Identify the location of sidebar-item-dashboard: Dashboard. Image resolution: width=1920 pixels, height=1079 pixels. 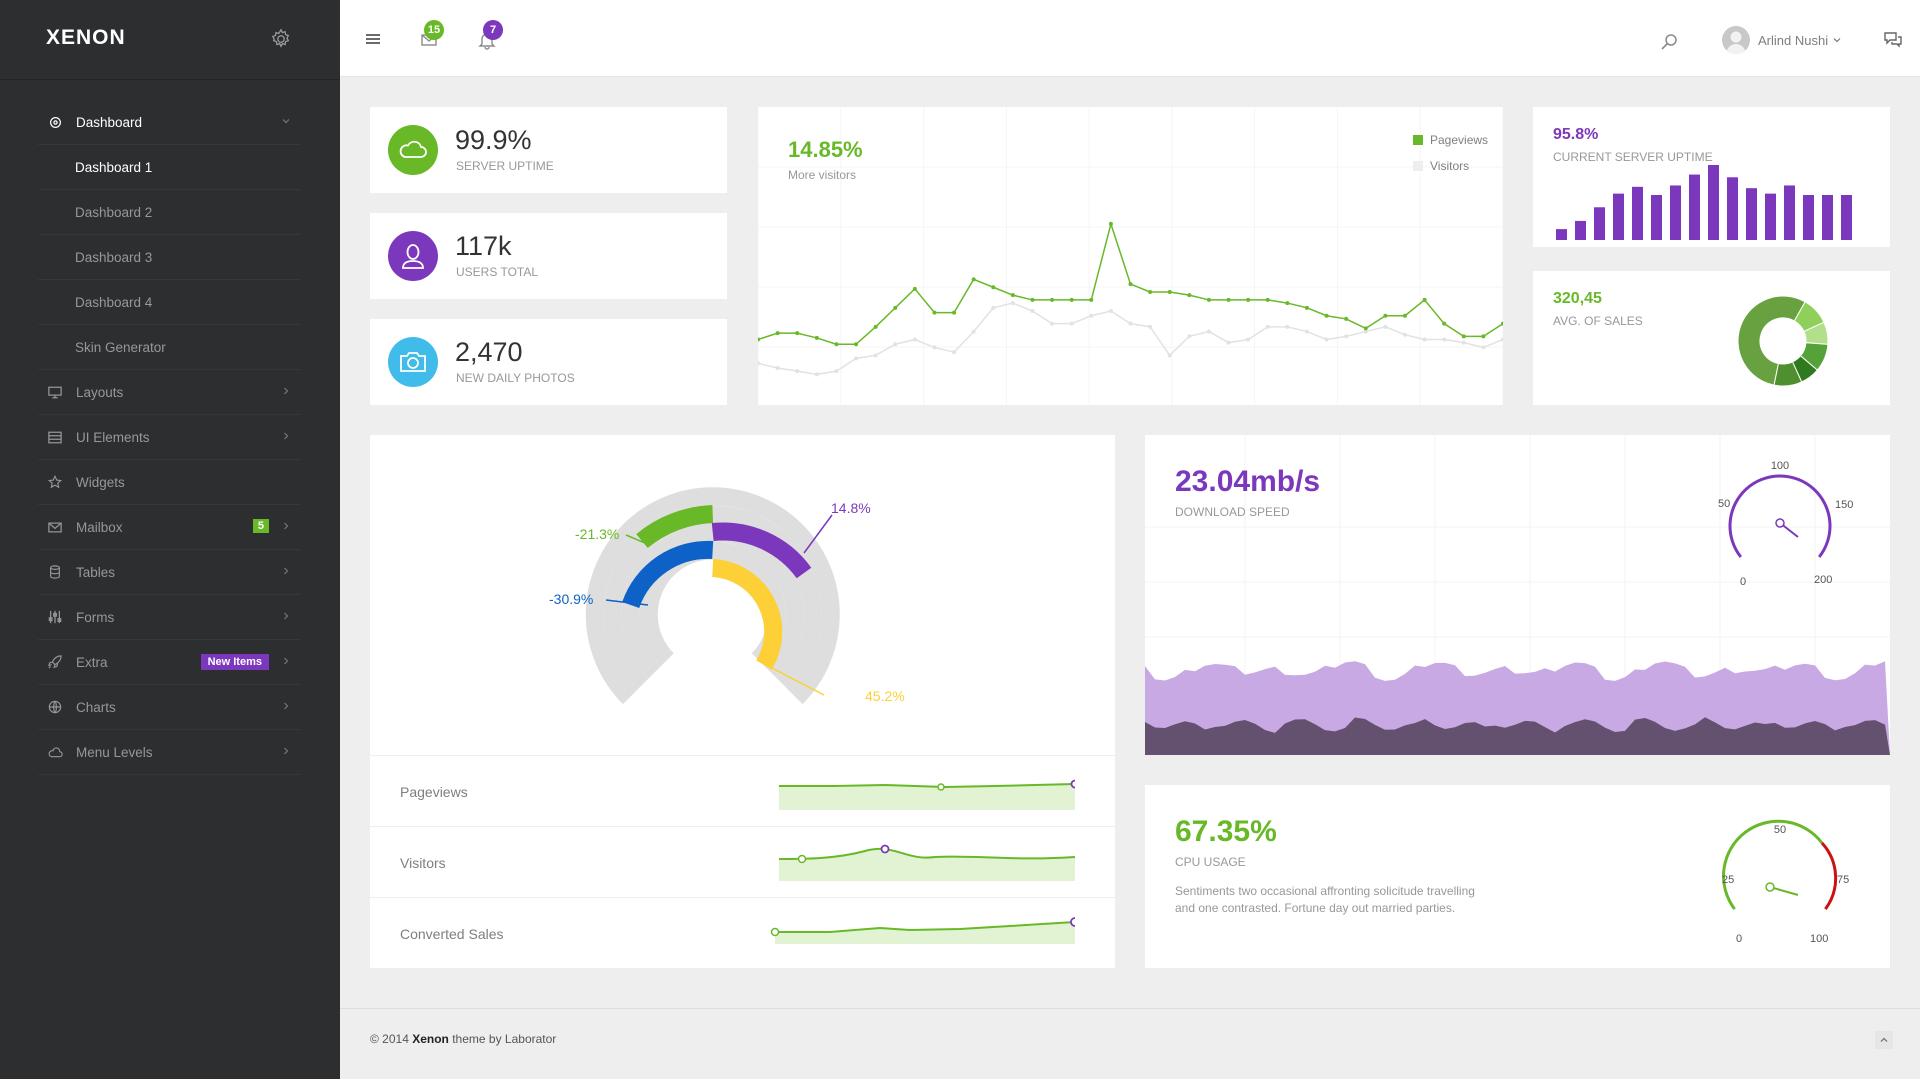
(169, 122).